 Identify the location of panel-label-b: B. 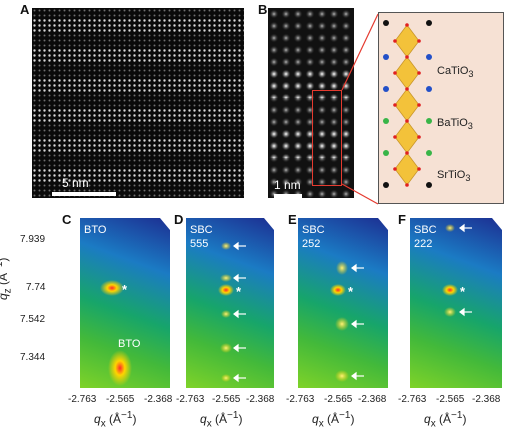
(263, 9).